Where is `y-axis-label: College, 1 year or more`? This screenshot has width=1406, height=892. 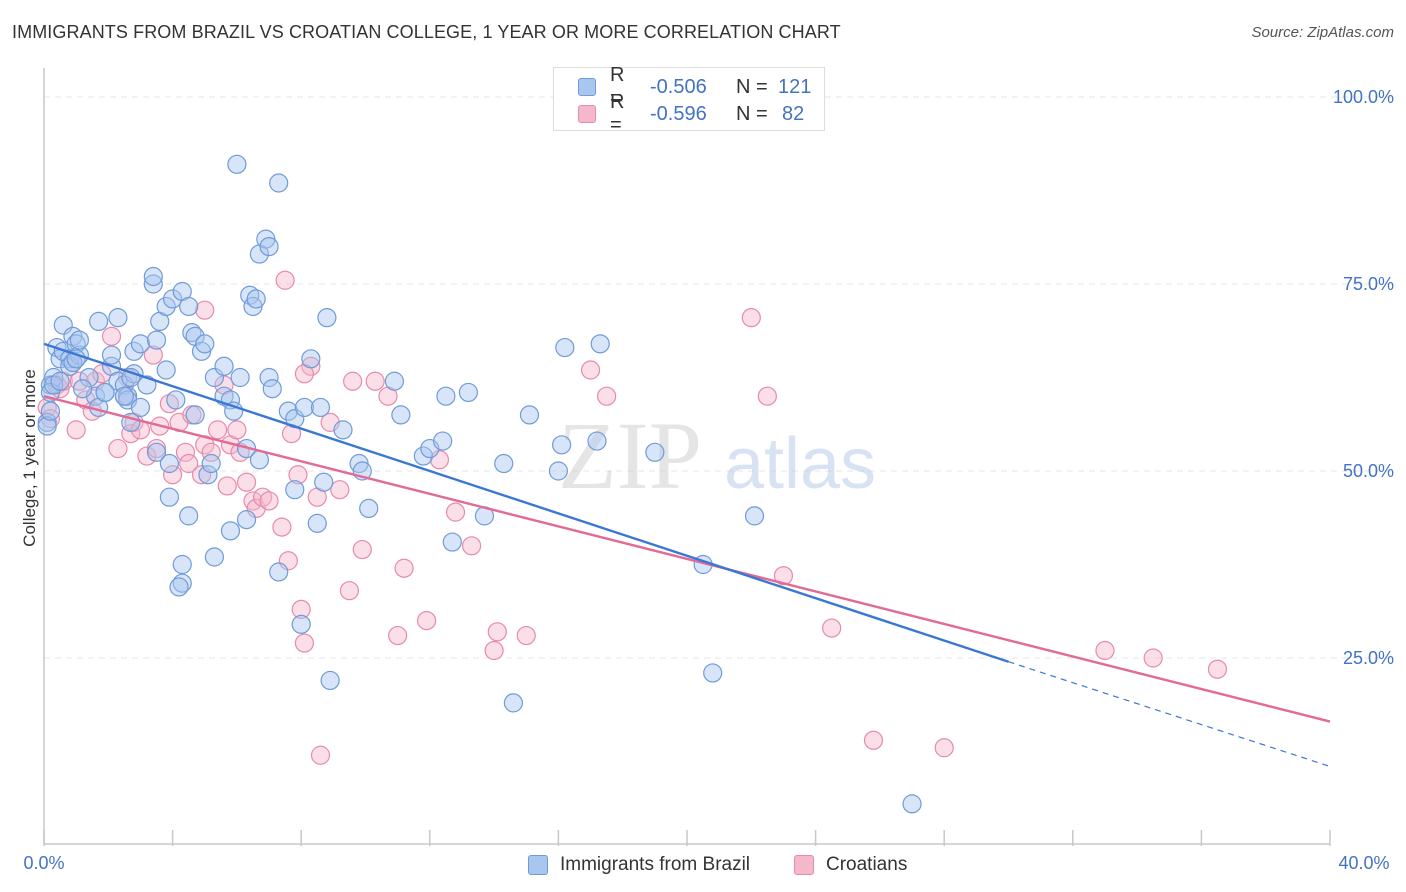 y-axis-label: College, 1 year or more is located at coordinates (29, 458).